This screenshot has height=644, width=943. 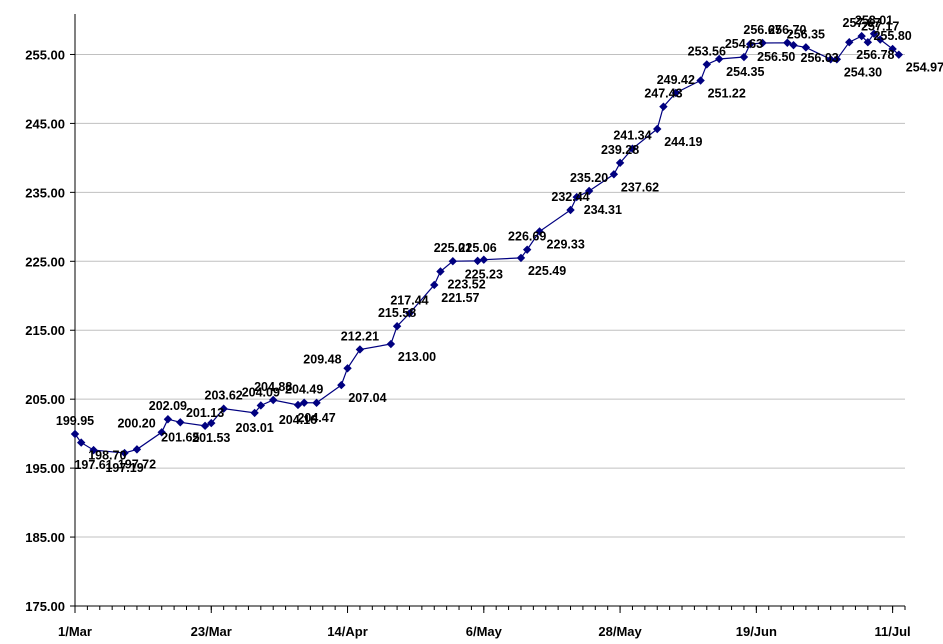 I want to click on x-tick-label: 19/Jun, so click(x=756, y=631).